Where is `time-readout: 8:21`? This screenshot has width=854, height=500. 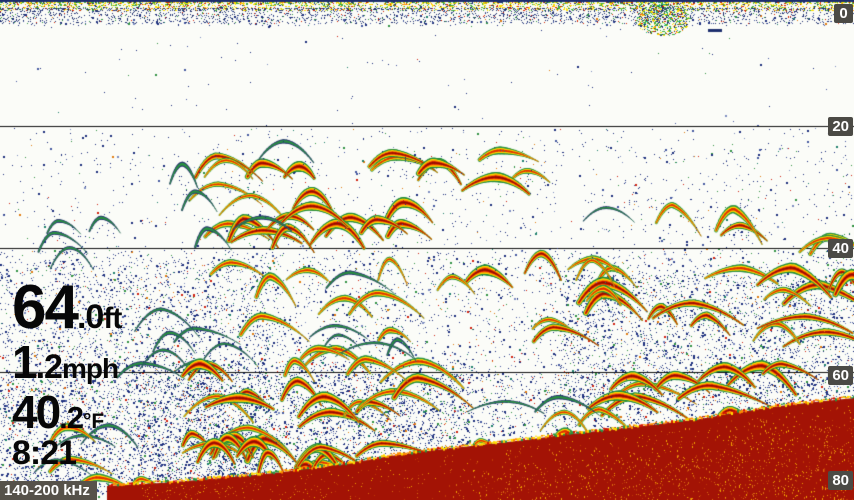 time-readout: 8:21 is located at coordinates (44, 453).